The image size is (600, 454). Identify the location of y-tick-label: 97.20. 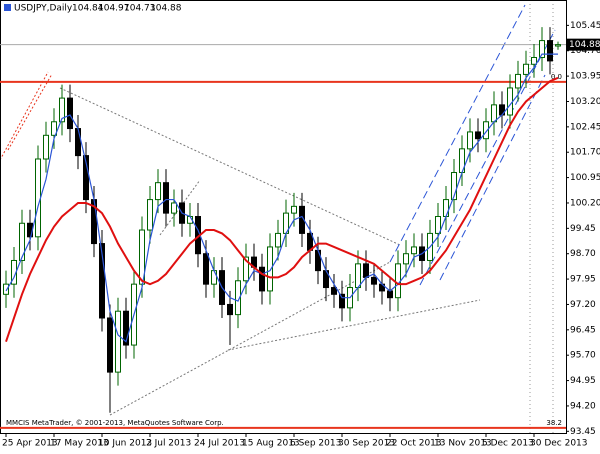
(583, 305).